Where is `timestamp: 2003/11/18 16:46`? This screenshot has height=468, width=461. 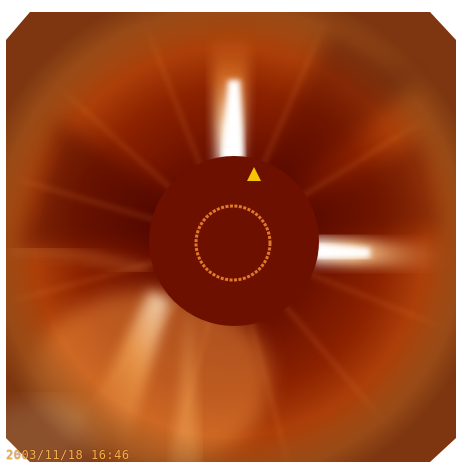
timestamp: 2003/11/18 16:46 is located at coordinates (68, 455).